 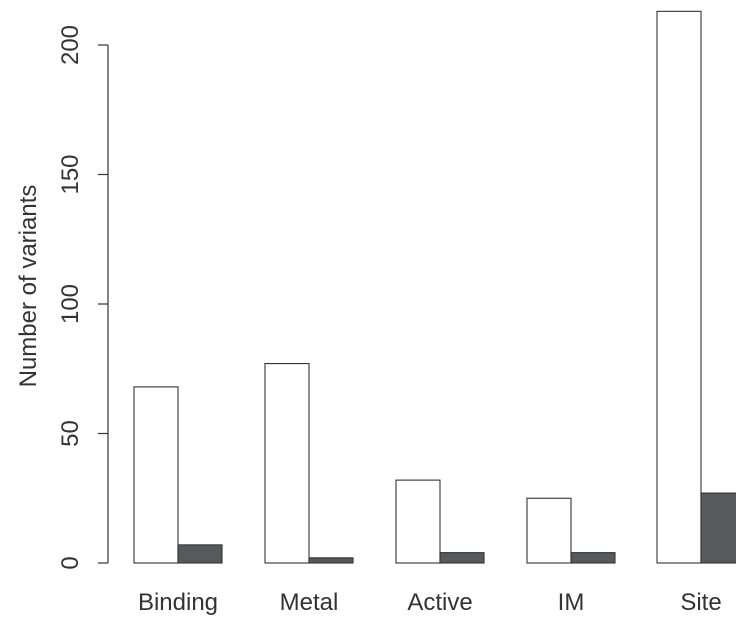 What do you see at coordinates (178, 602) in the screenshot?
I see `x-tick-label-binding: Binding` at bounding box center [178, 602].